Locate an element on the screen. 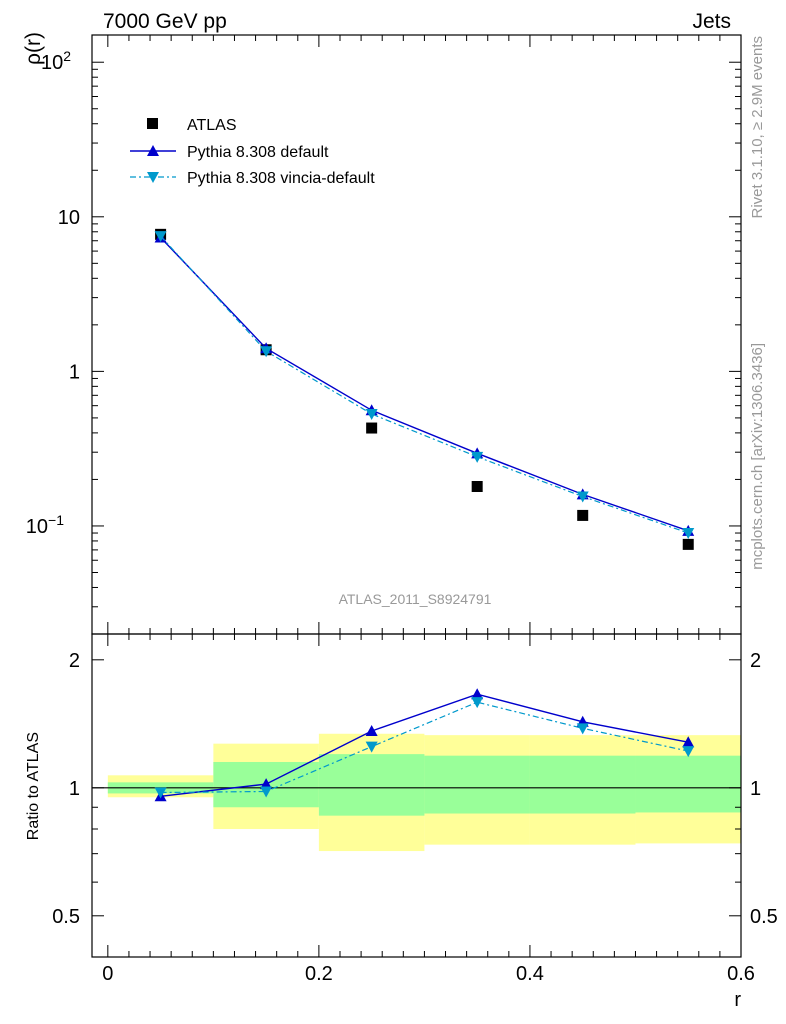 This screenshot has height=1024, width=786. legend-marker-vincia is located at coordinates (153, 177).